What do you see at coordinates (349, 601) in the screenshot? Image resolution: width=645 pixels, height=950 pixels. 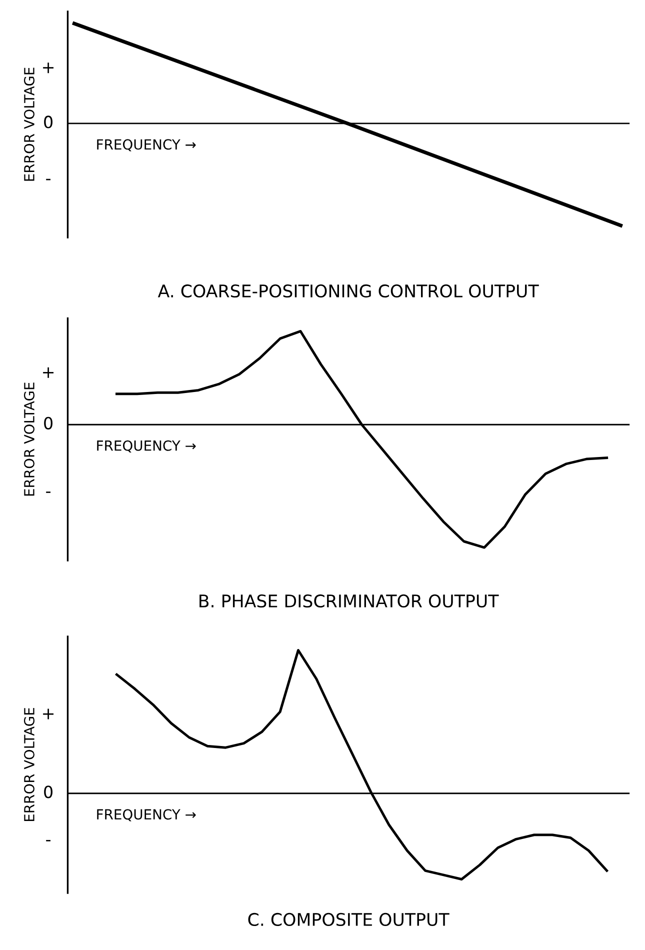 I see `text: B. PHASE DISCRIMINATOR OUTPUT` at bounding box center [349, 601].